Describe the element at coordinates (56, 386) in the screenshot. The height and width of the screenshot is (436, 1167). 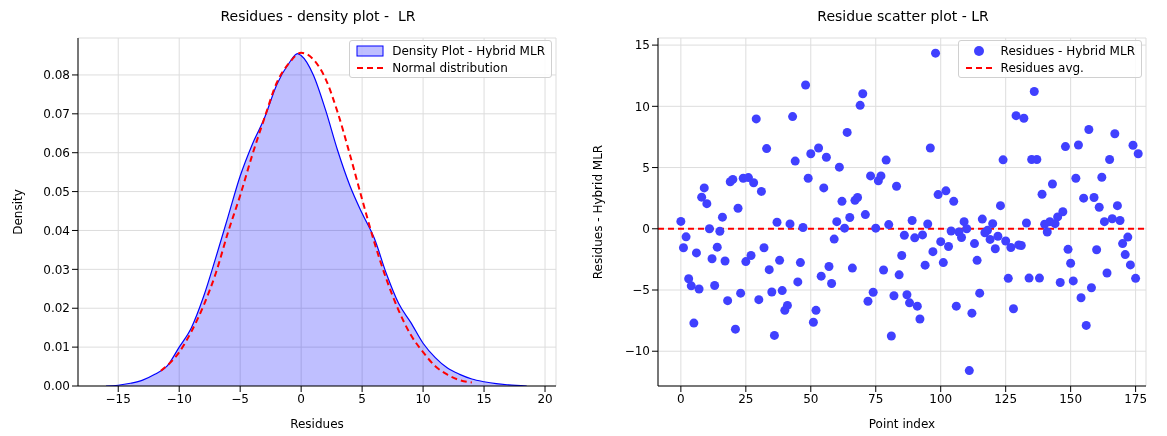
I see `y-tick-label: 0.00` at that location.